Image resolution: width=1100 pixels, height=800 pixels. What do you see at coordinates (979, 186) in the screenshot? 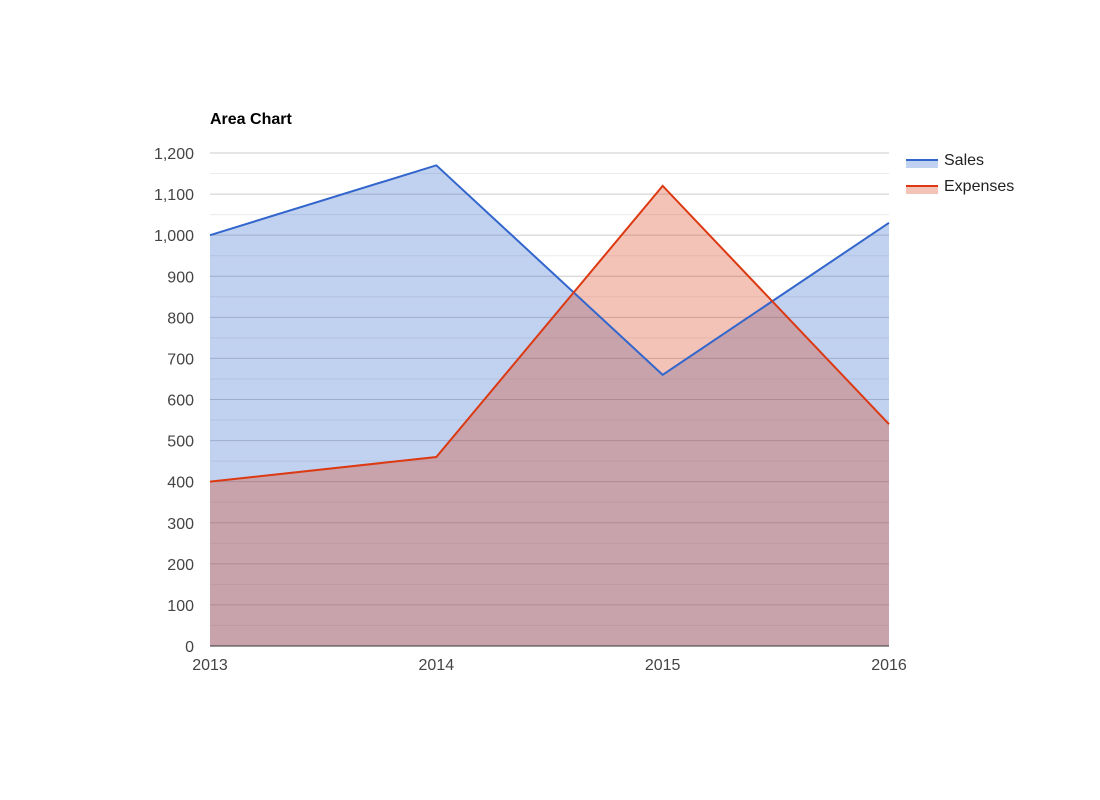
I see `legend-label: Expenses` at bounding box center [979, 186].